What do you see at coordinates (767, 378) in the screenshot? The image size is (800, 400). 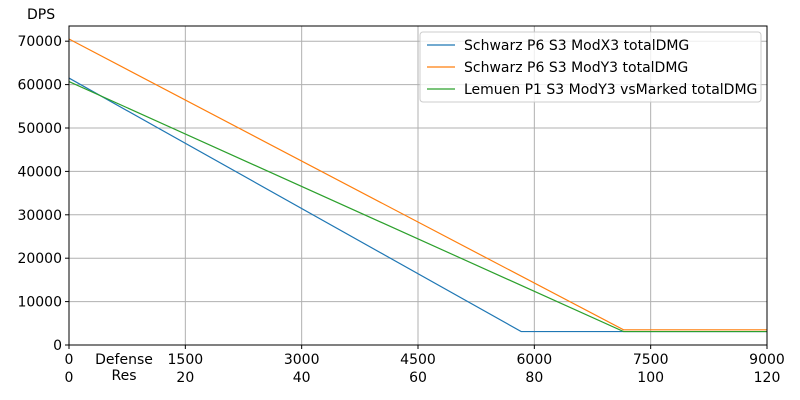 I see `x-tick-label-secondary: 120` at bounding box center [767, 378].